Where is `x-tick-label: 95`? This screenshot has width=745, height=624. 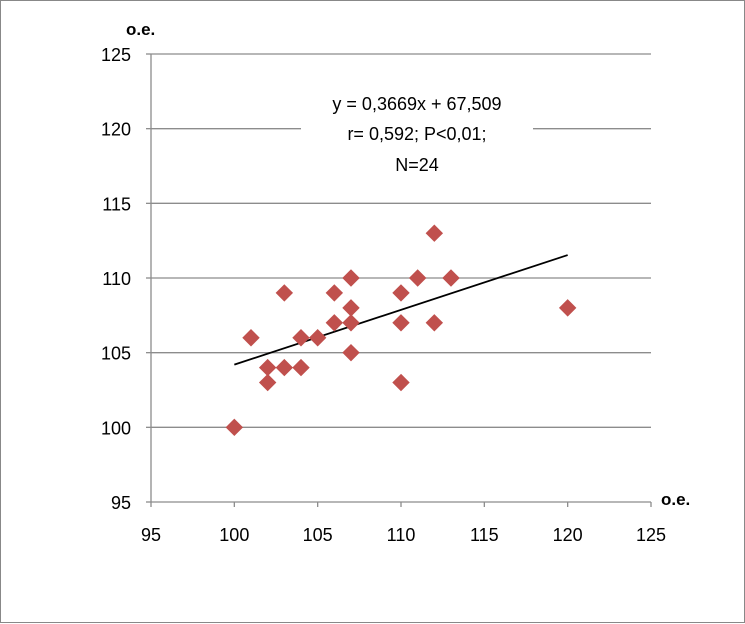
x-tick-label: 95 is located at coordinates (151, 535).